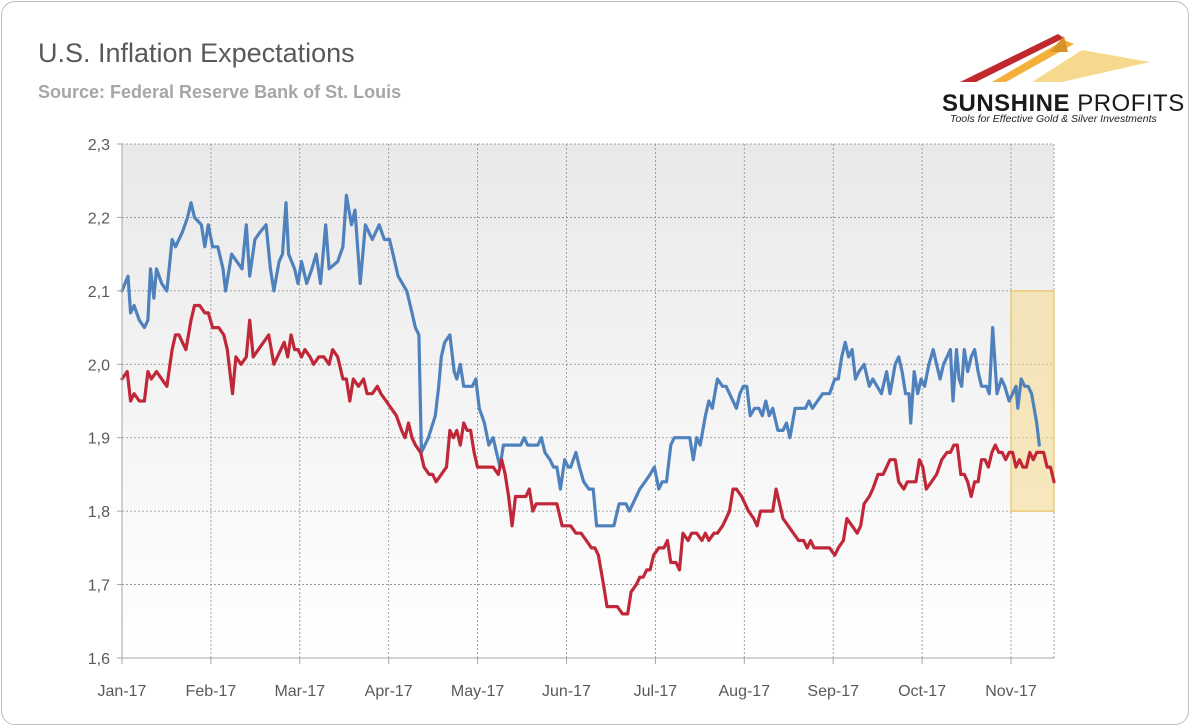  Describe the element at coordinates (1012, 58) in the screenshot. I see `logo-ray-red` at that location.